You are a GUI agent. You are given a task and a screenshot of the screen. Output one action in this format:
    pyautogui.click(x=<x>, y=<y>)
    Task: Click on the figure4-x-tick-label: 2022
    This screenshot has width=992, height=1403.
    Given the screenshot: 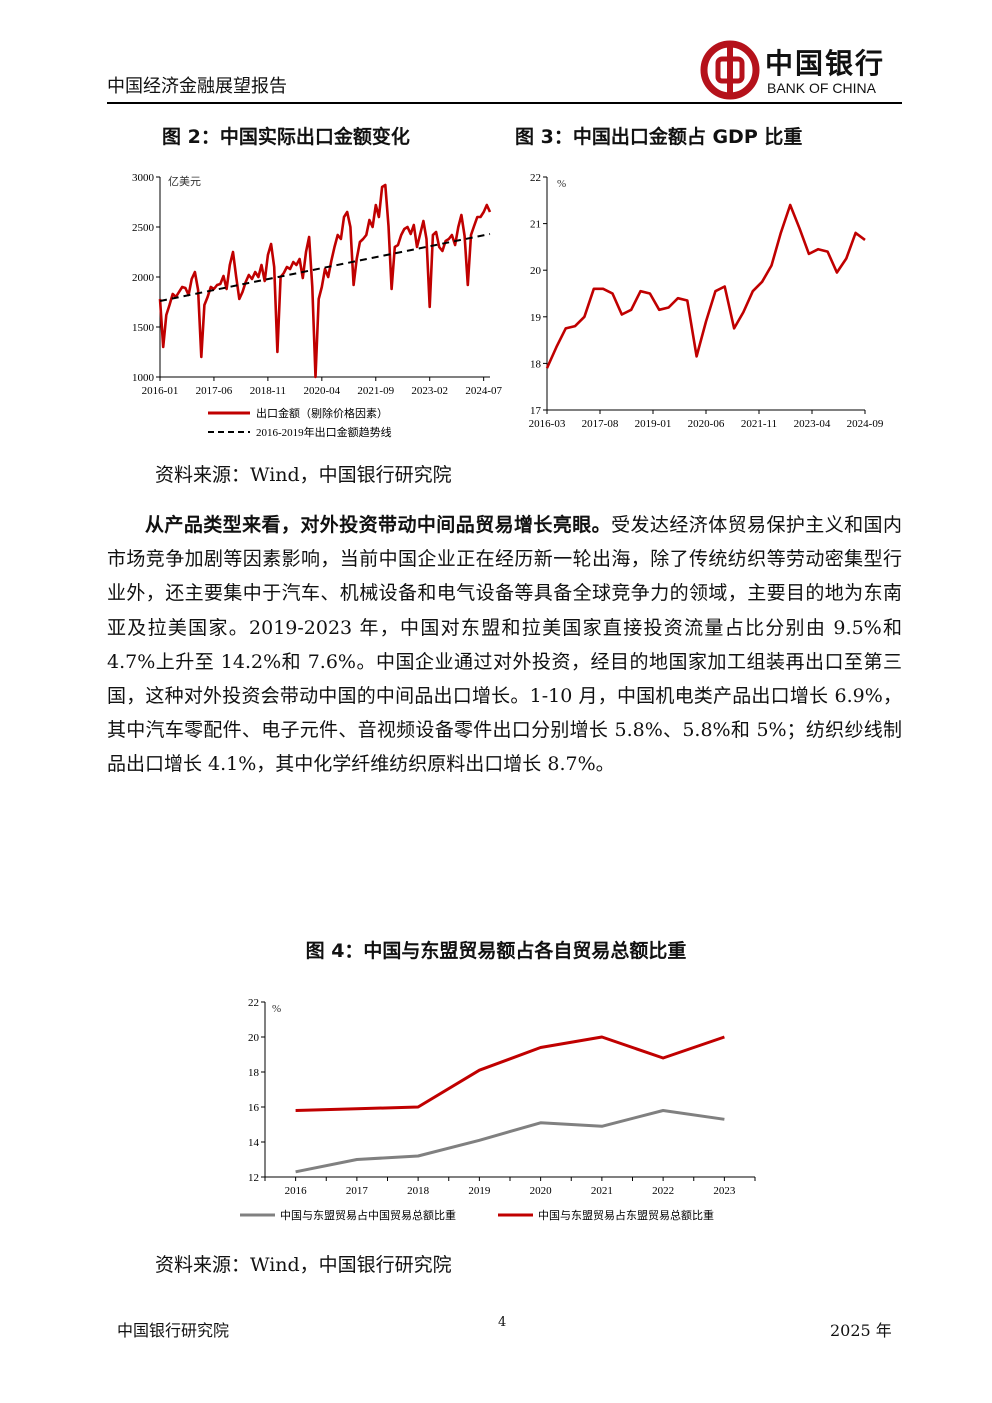 What is the action you would take?
    pyautogui.click(x=663, y=1191)
    